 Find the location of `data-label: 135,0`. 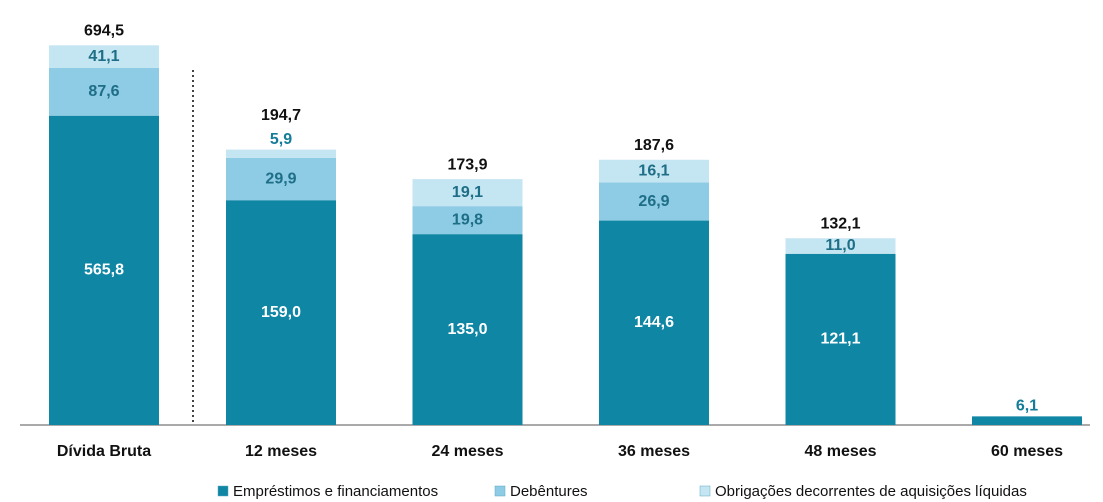

data-label: 135,0 is located at coordinates (467, 329).